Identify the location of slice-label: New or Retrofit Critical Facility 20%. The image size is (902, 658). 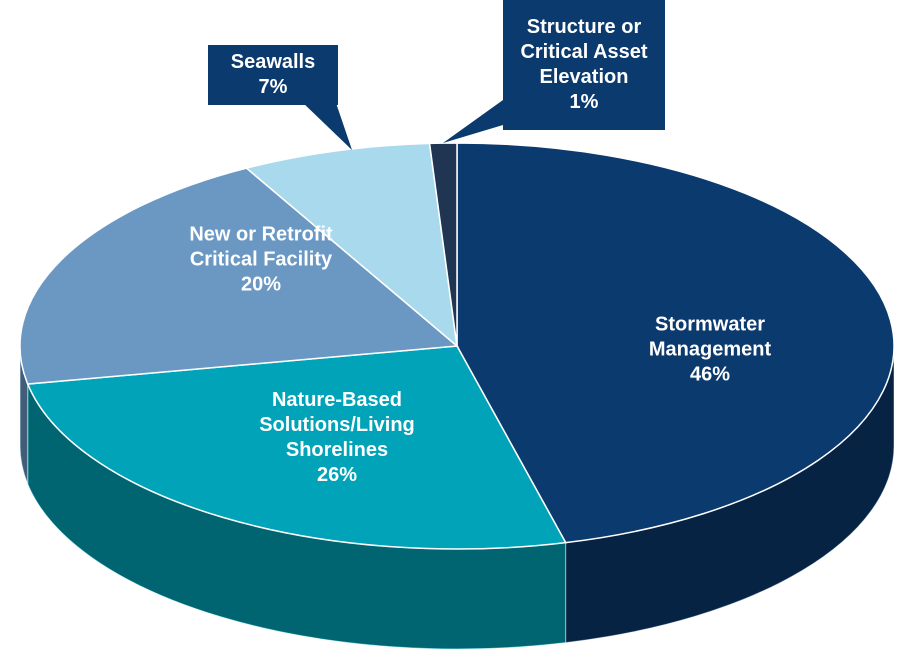
(261, 260).